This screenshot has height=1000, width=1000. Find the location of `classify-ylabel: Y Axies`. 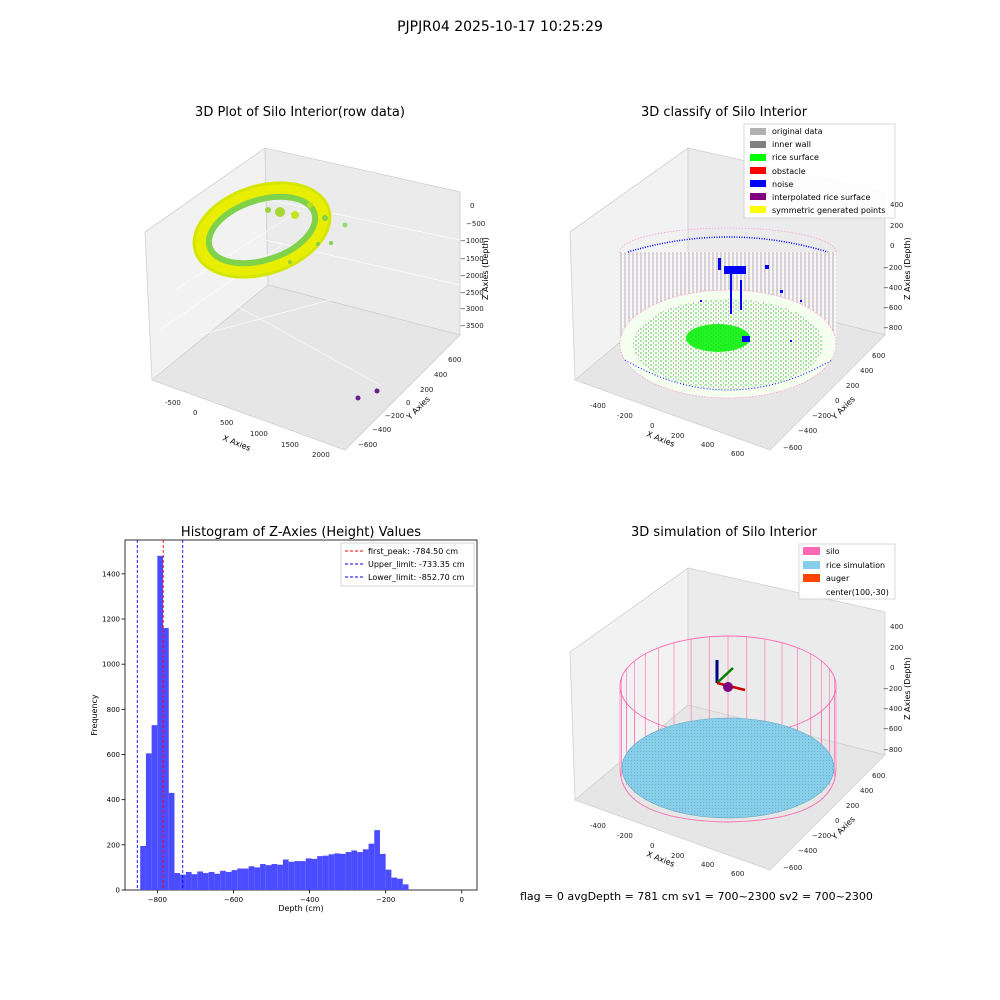

classify-ylabel: Y Axies is located at coordinates (843, 409).